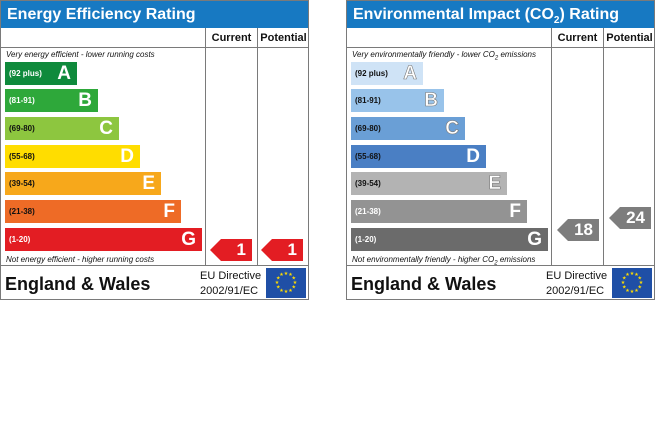 The width and height of the screenshot is (655, 437). Describe the element at coordinates (106, 128) in the screenshot. I see `band-letter: C` at that location.